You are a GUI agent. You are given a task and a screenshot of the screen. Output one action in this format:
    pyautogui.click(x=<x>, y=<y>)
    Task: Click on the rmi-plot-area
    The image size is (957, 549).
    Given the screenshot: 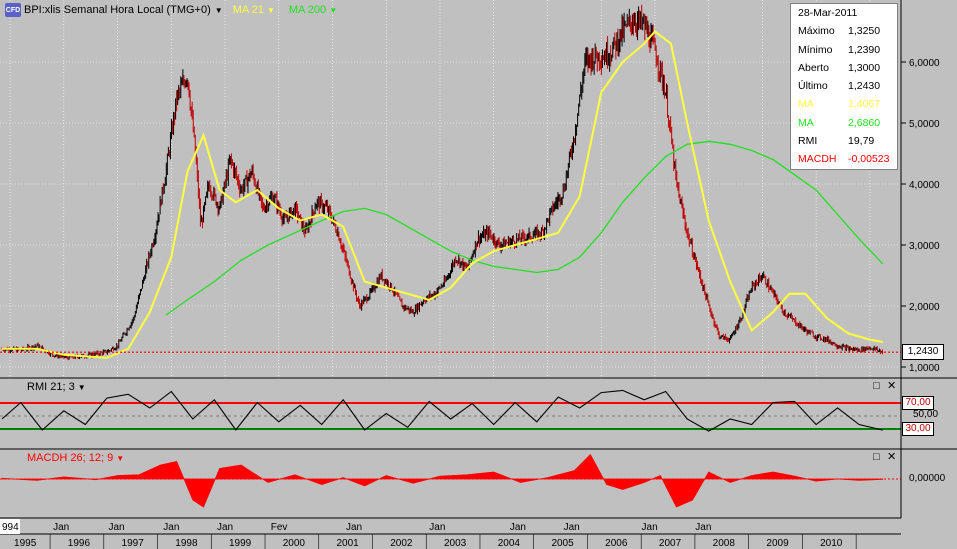 What is the action you would take?
    pyautogui.click(x=450, y=414)
    